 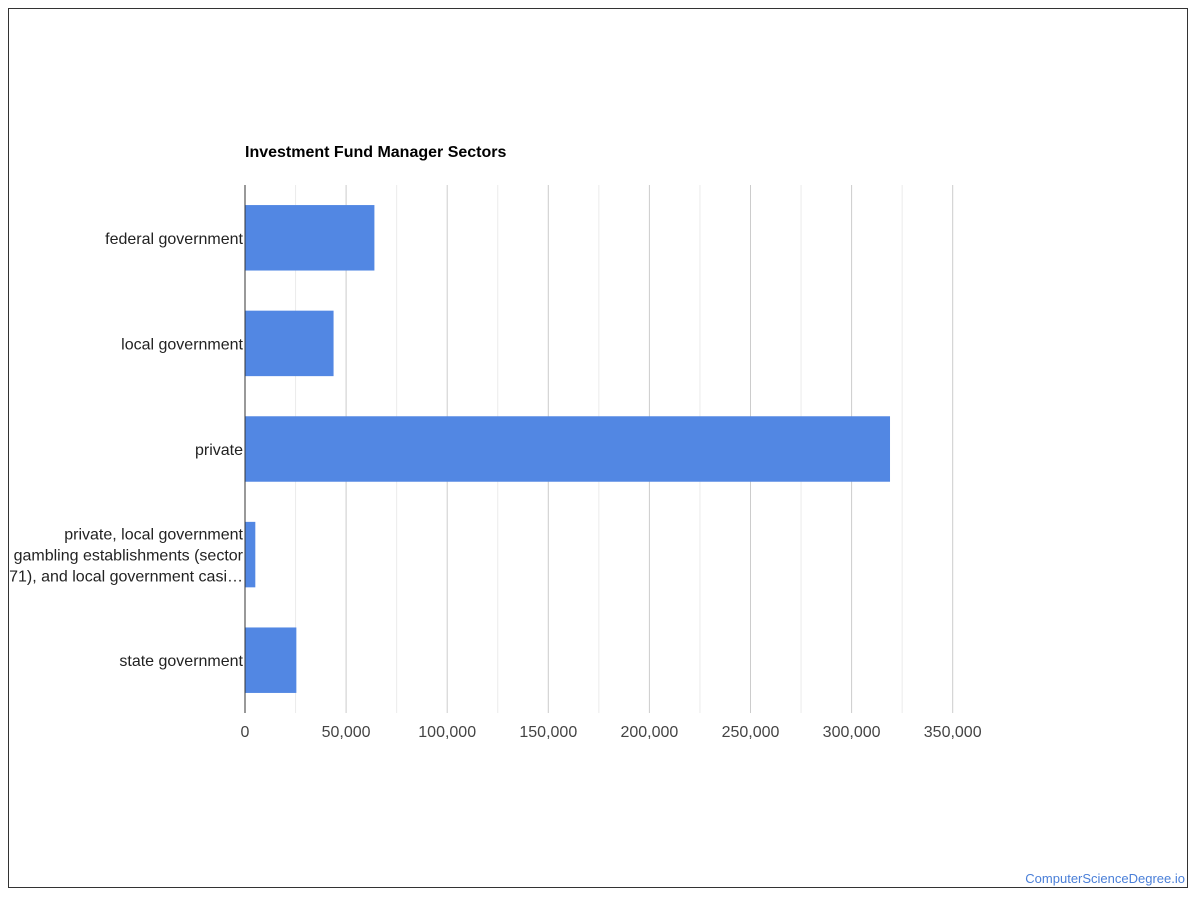 What do you see at coordinates (219, 450) in the screenshot?
I see `category-label: private` at bounding box center [219, 450].